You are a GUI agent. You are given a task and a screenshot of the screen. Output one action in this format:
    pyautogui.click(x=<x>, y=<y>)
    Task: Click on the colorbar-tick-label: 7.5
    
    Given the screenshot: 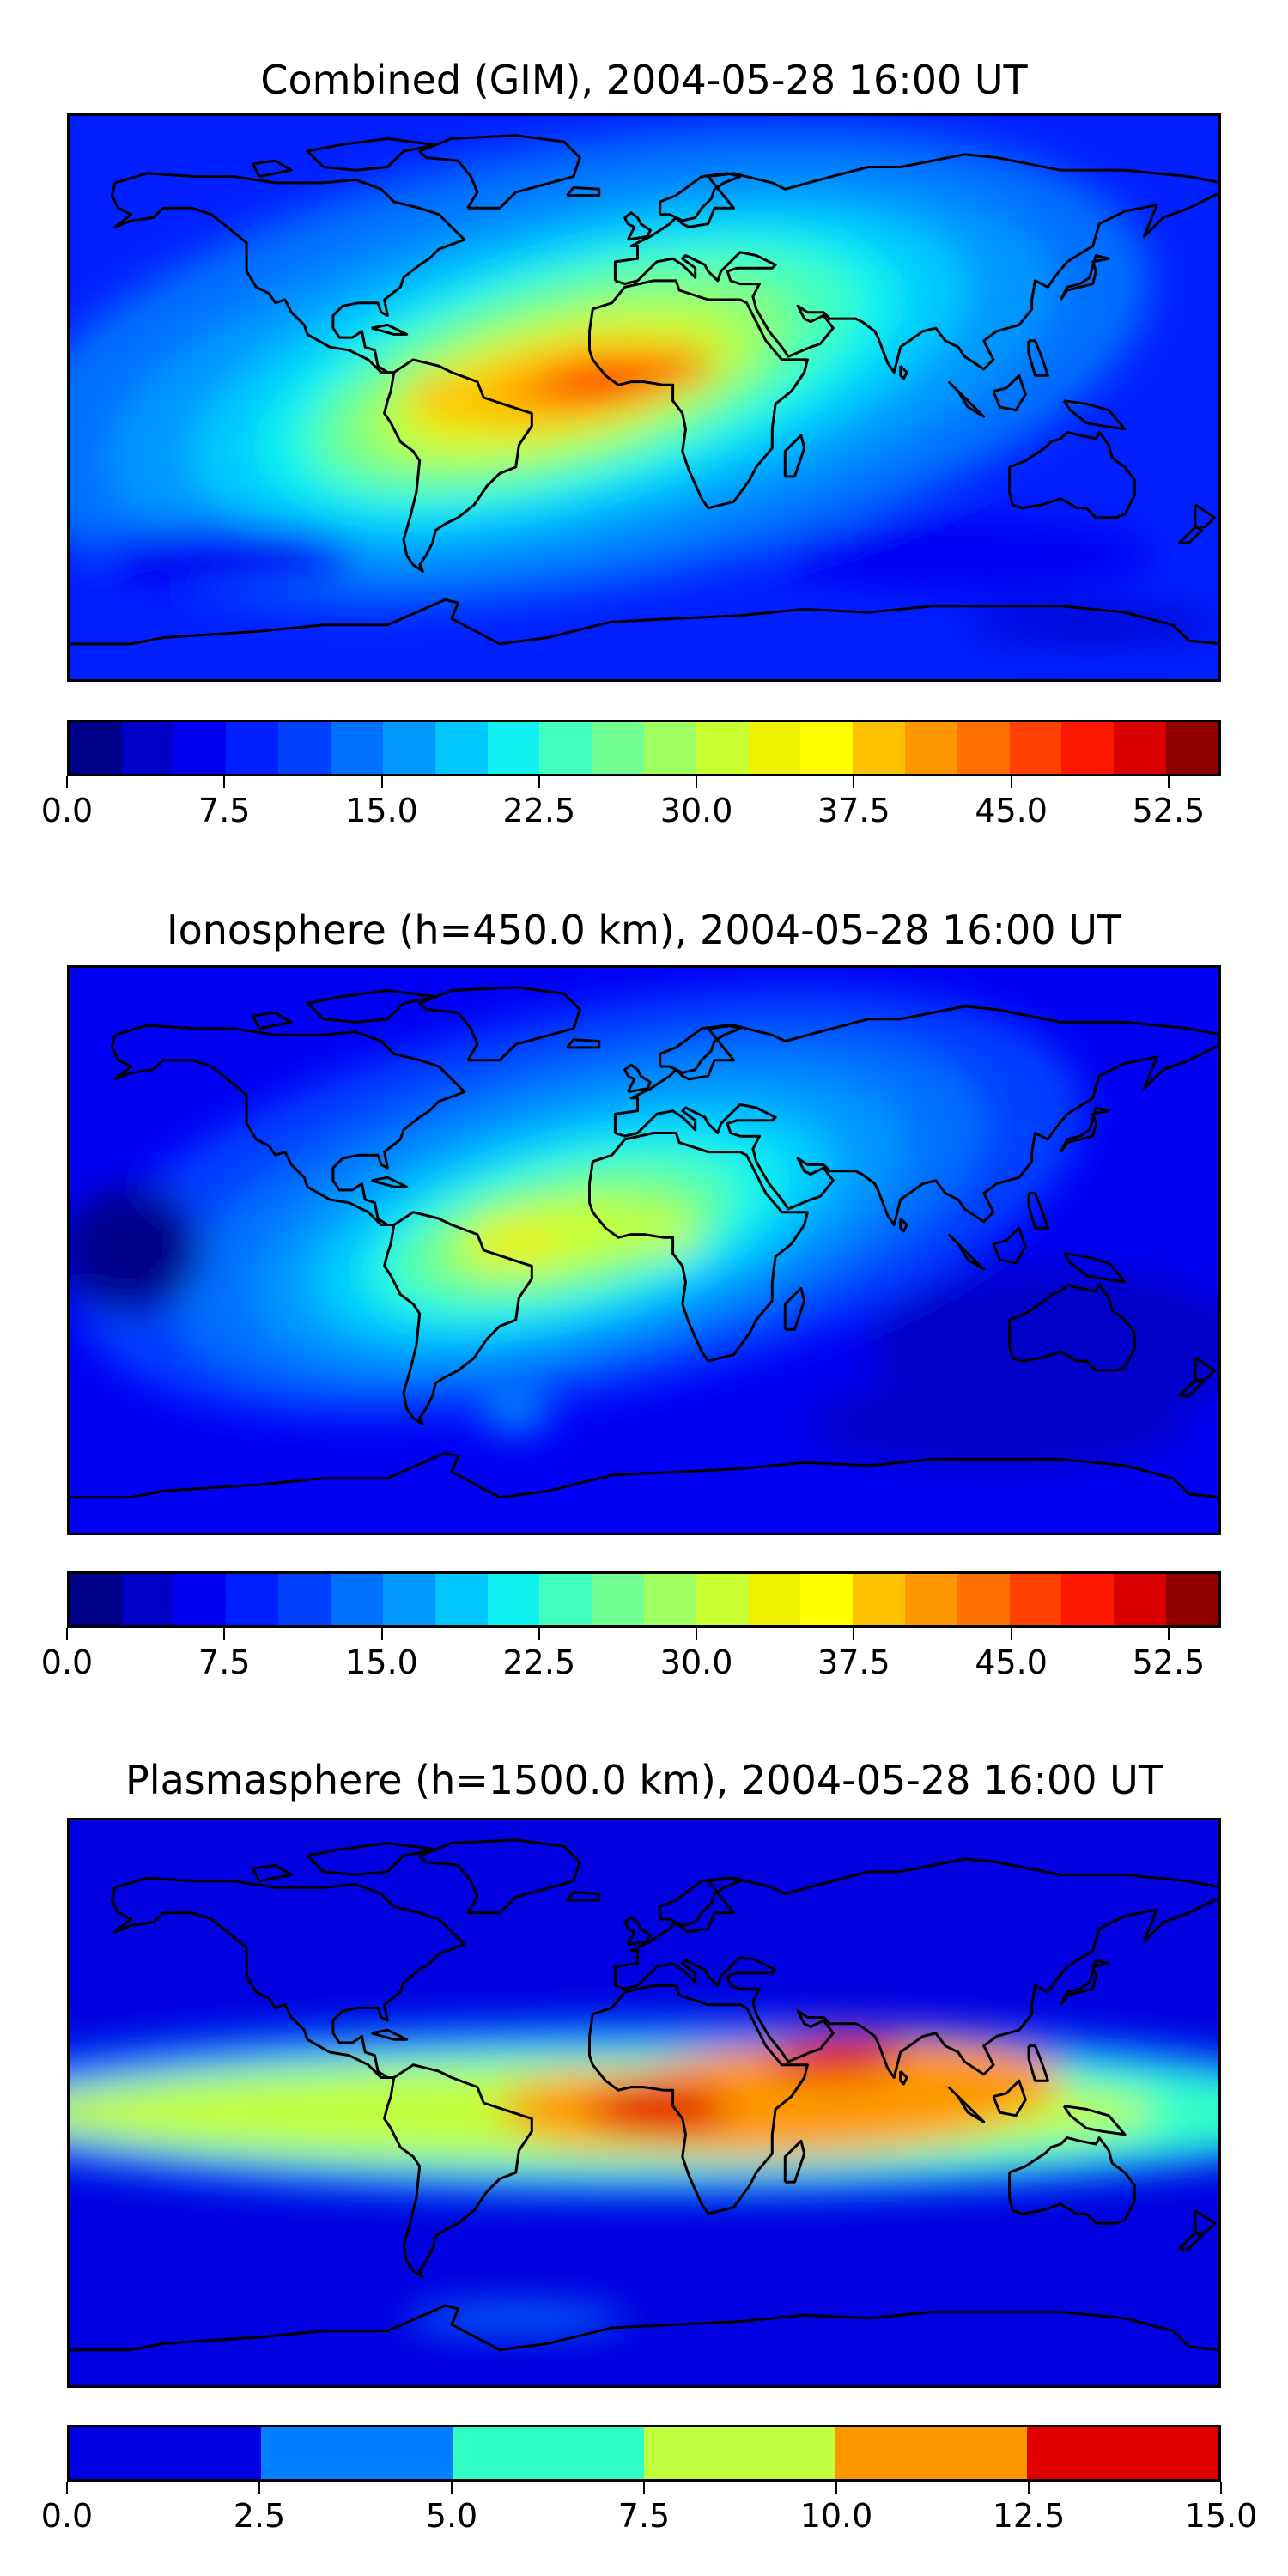 What is the action you would take?
    pyautogui.click(x=644, y=2516)
    